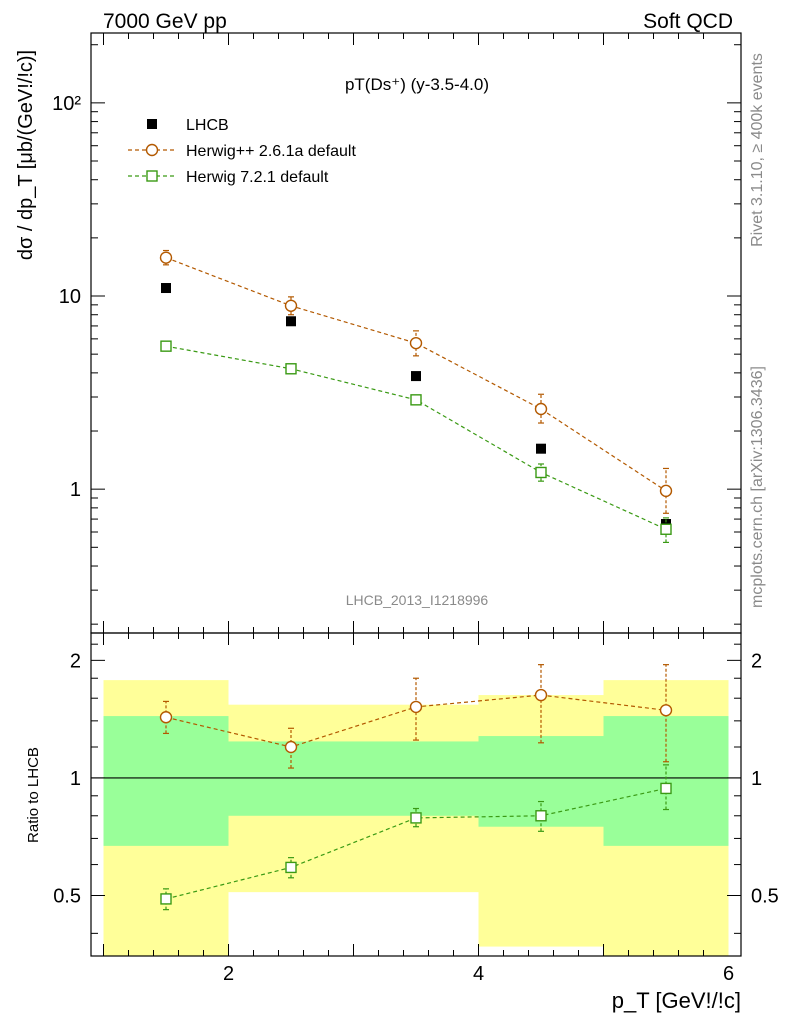 This screenshot has width=786, height=1024. What do you see at coordinates (765, 897) in the screenshot?
I see `ratio-y-tick-label-right: 0.5` at bounding box center [765, 897].